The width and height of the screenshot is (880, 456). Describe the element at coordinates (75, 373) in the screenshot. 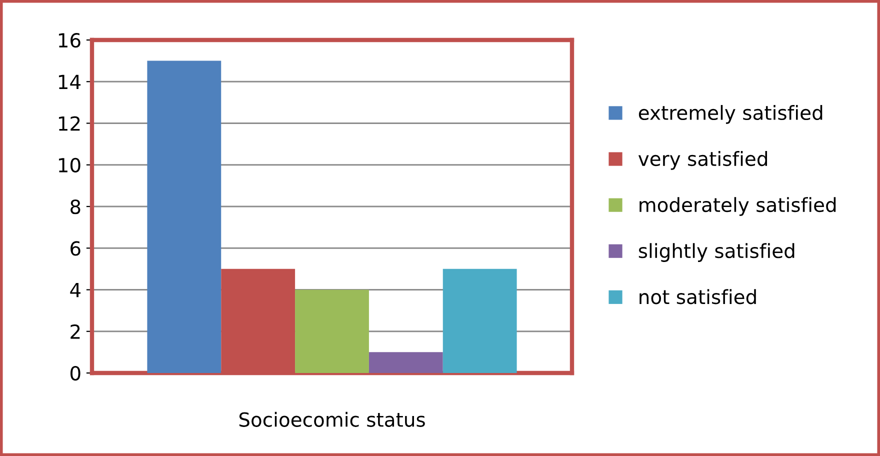

I see `y-tick-label: 0` at that location.